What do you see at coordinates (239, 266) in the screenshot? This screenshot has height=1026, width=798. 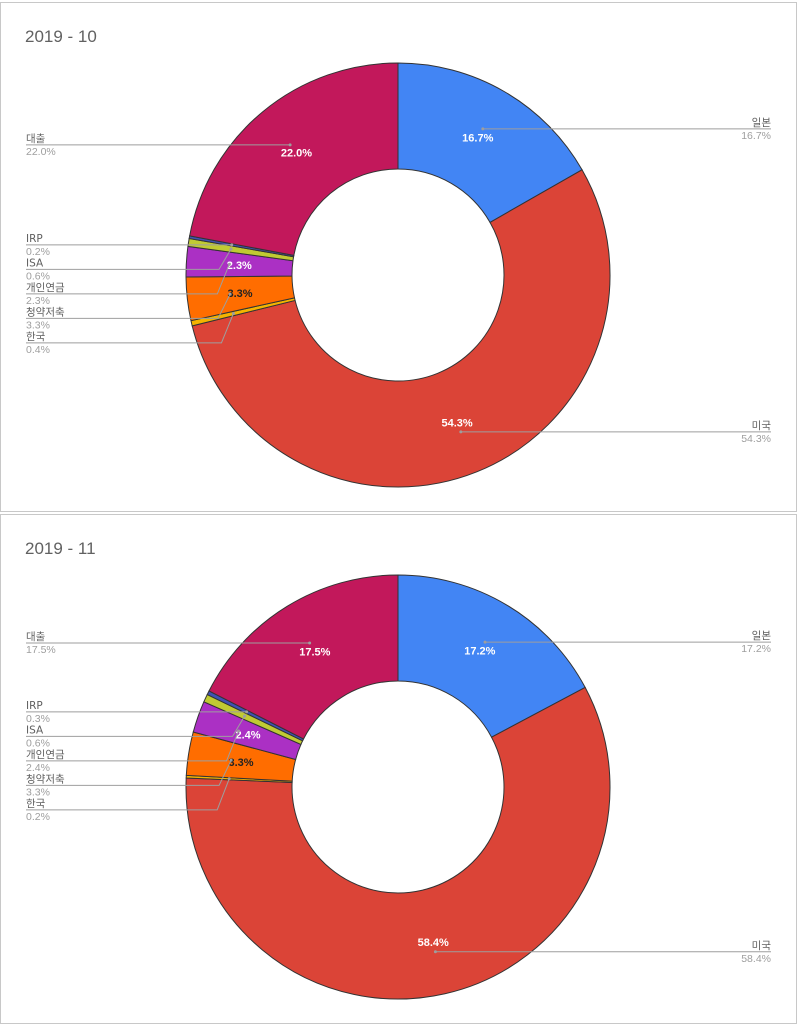 I see `slice-value-label: 2.3%` at bounding box center [239, 266].